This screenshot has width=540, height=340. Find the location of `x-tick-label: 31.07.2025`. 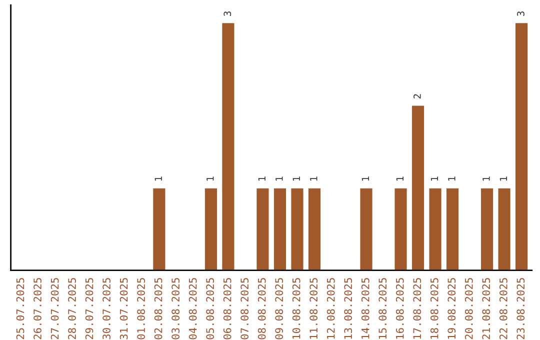

x-tick-label: 31.07.2025 is located at coordinates (124, 309).